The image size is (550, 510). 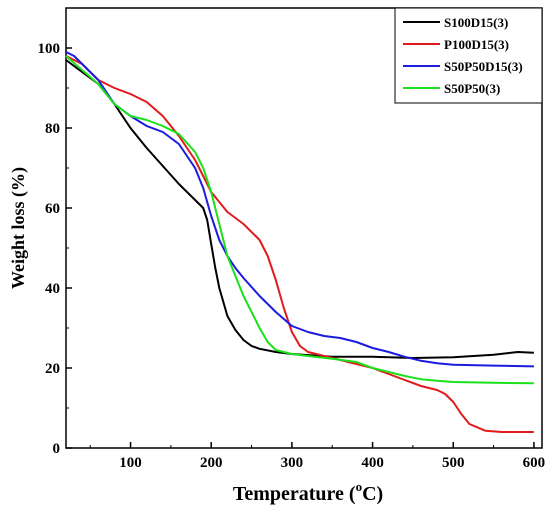 What do you see at coordinates (211, 463) in the screenshot?
I see `x-tick-label: 200` at bounding box center [211, 463].